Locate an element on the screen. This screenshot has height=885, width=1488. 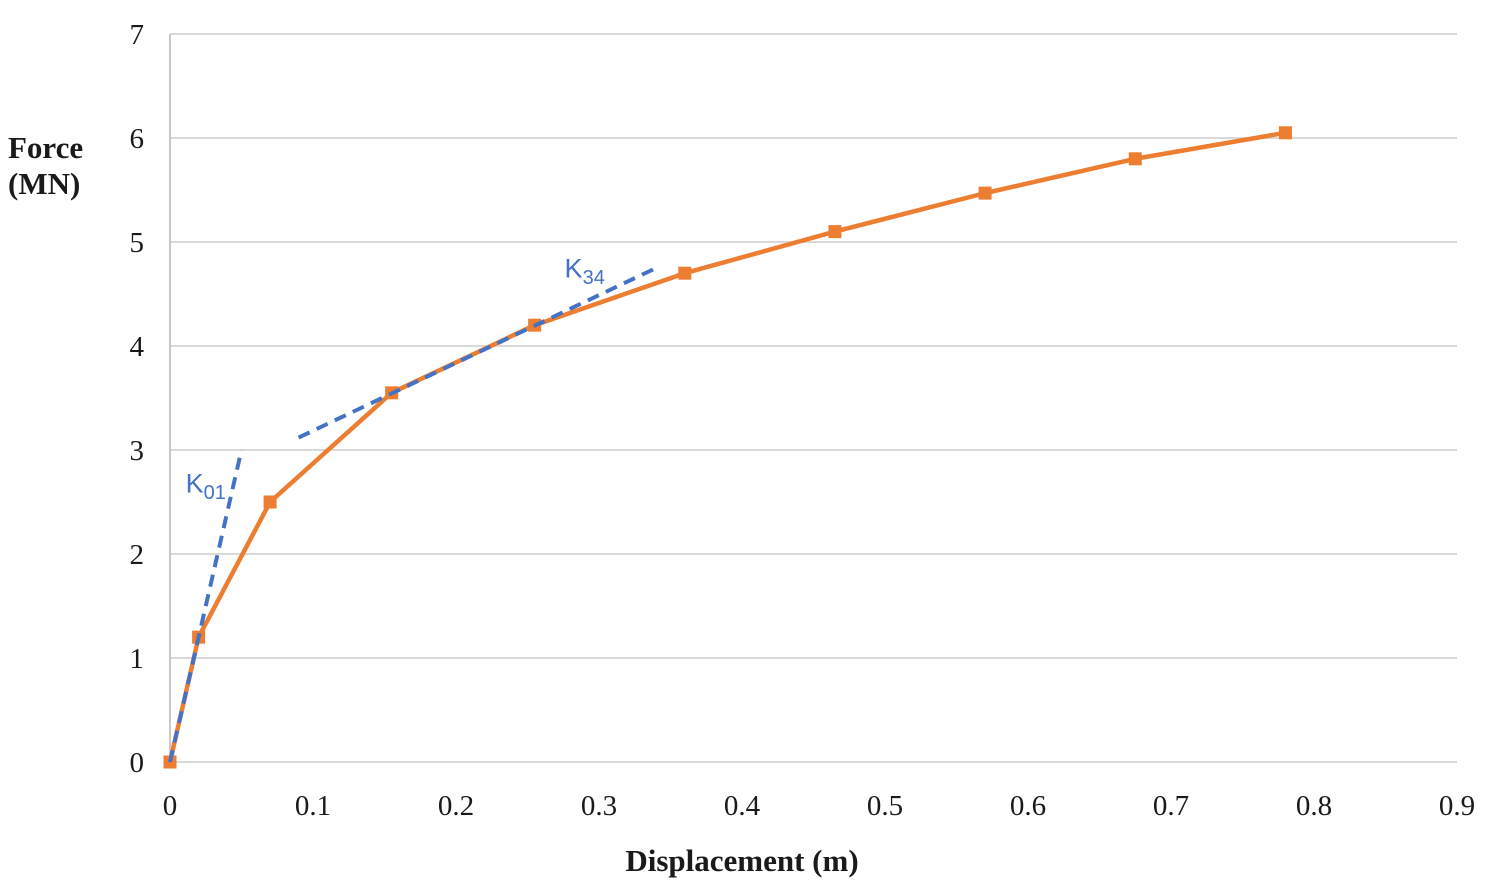
y-tick-label-3: 3 is located at coordinates (137, 451).